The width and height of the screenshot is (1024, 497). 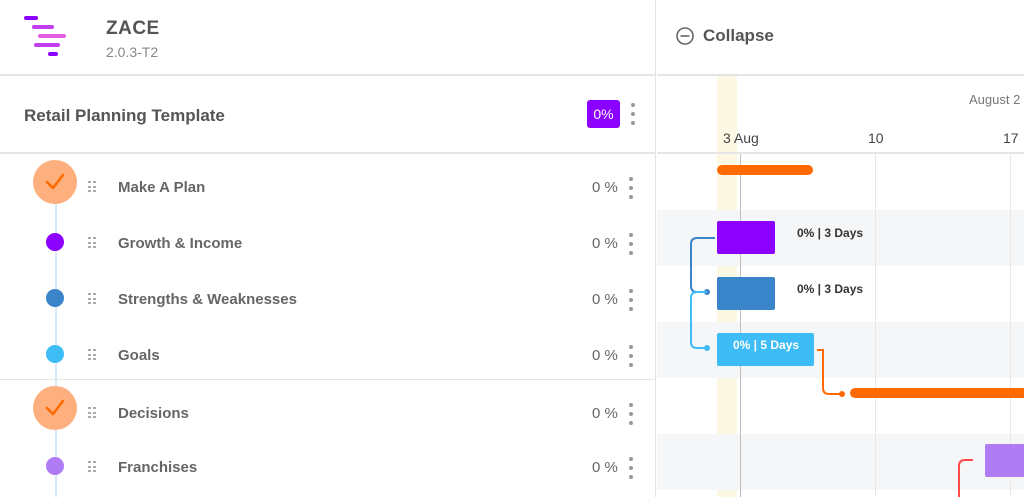 I want to click on collapse-minus-circle-icon, so click(x=685, y=36).